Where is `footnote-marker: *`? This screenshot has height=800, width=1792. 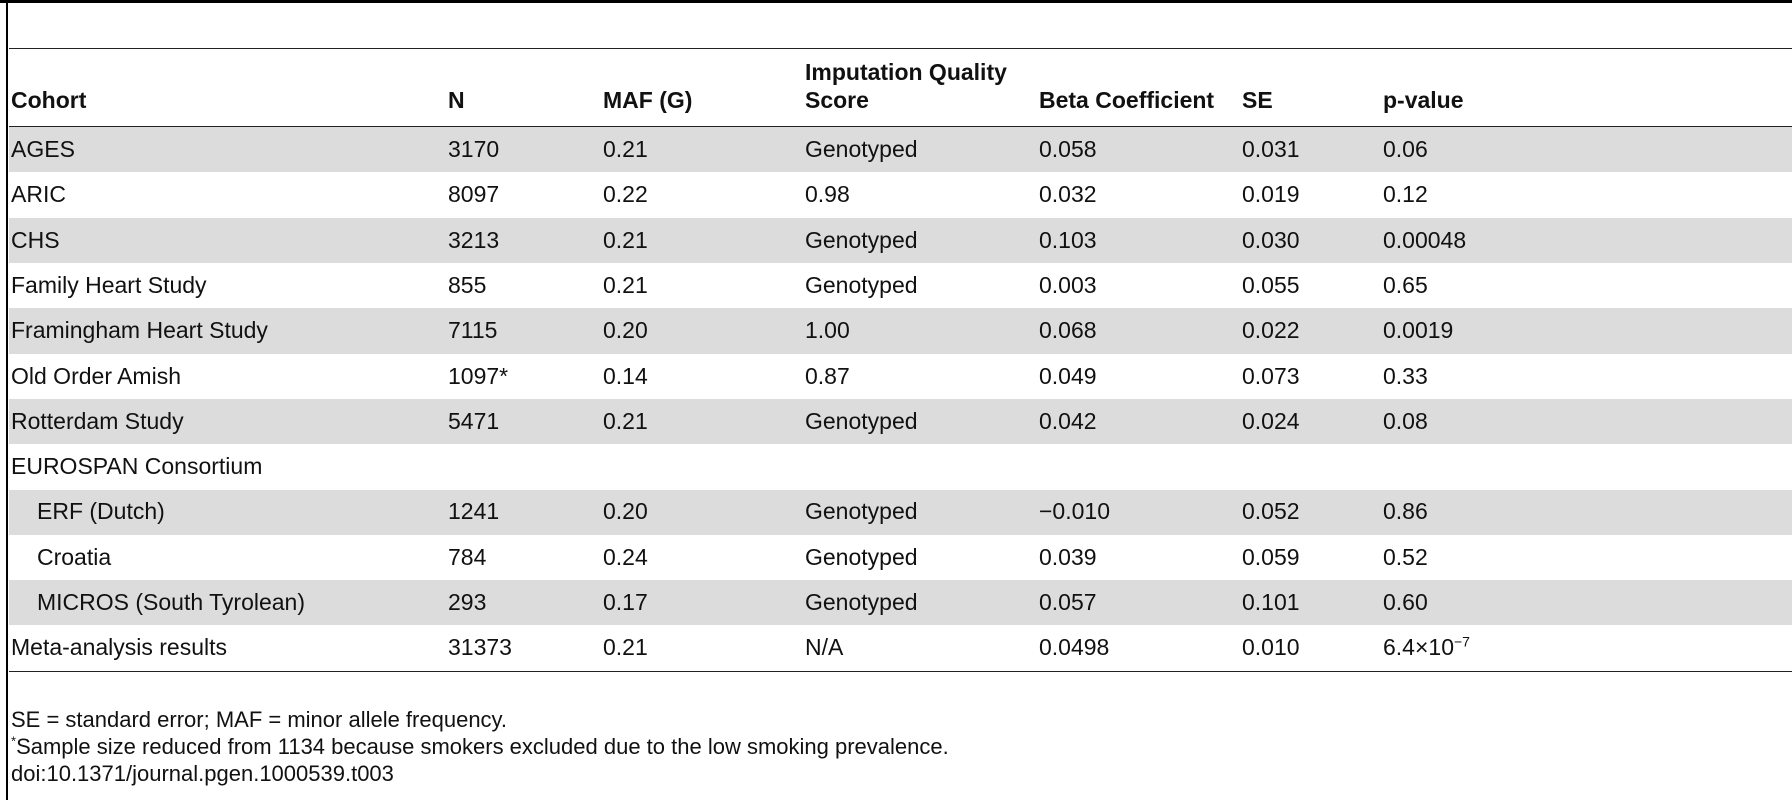
footnote-marker: * is located at coordinates (14, 741).